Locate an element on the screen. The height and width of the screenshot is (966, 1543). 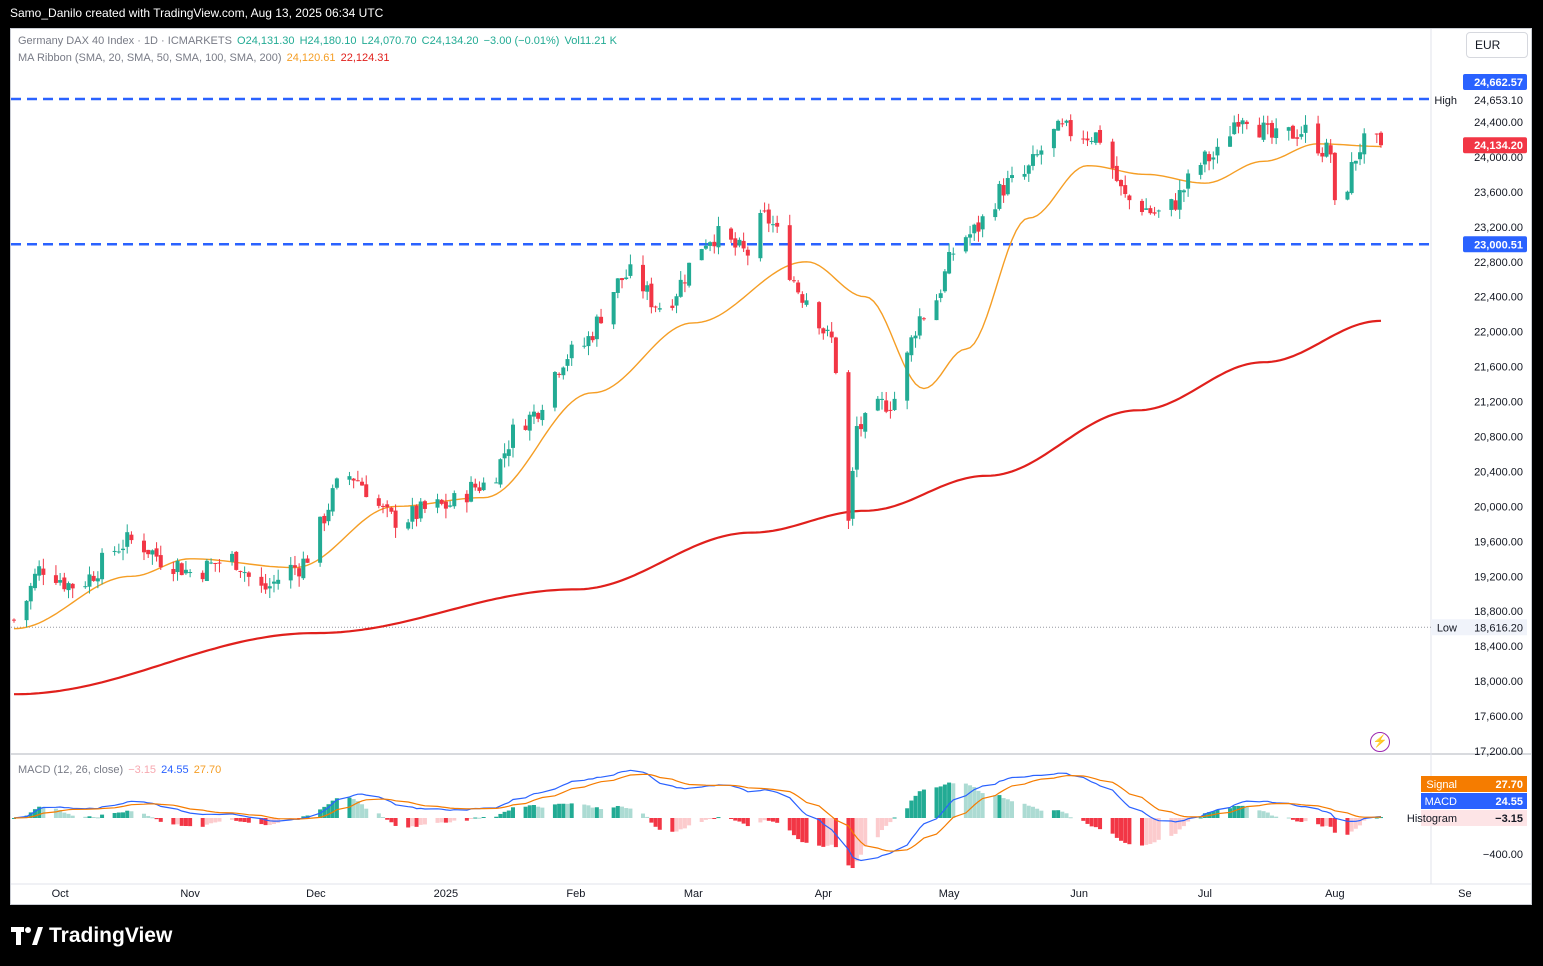
price-tick: 22,000.00 is located at coordinates (1498, 333).